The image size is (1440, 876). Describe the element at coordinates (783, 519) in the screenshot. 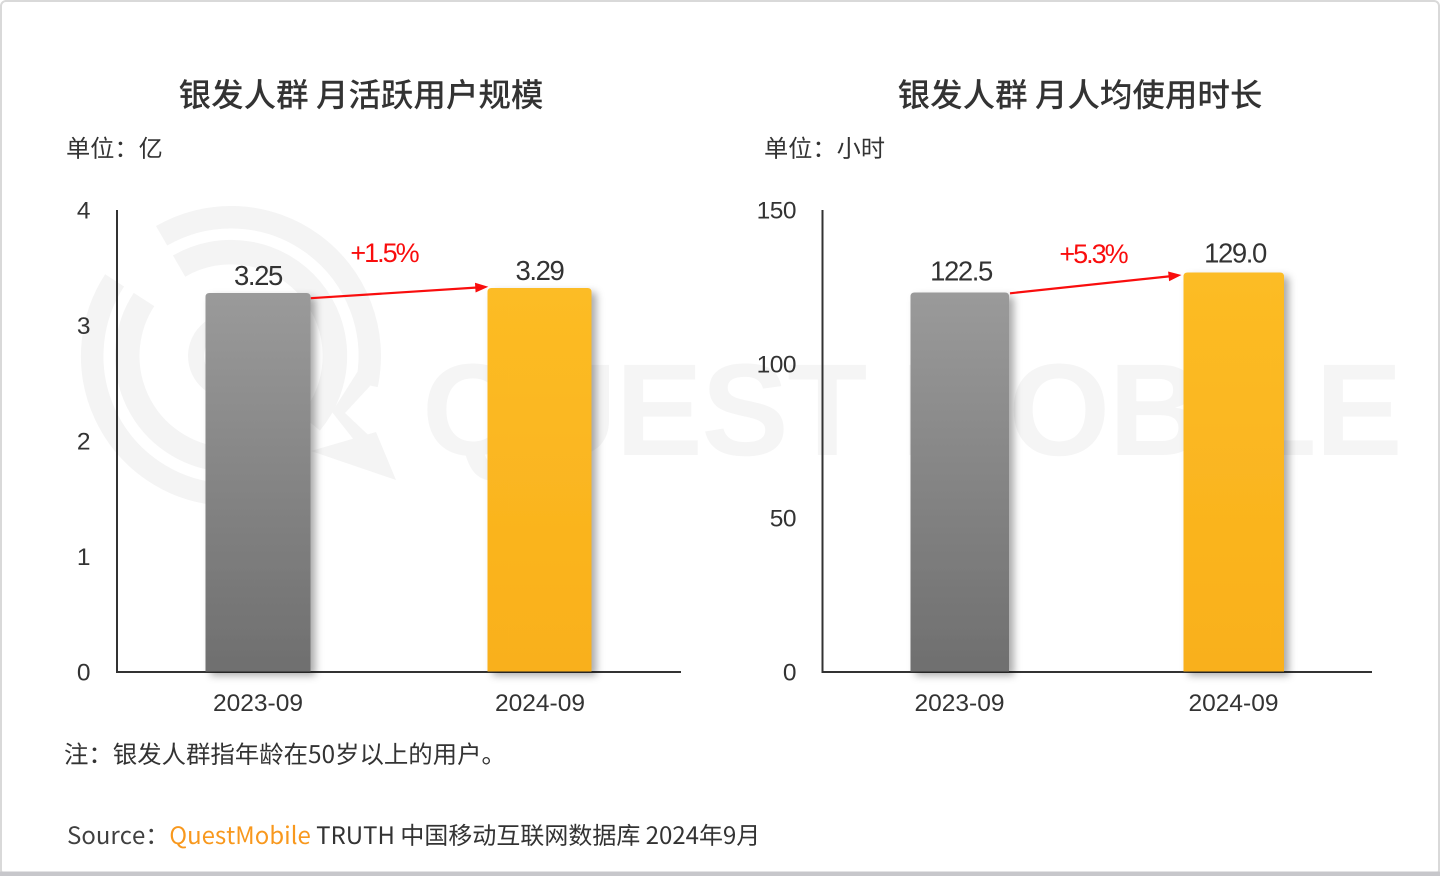

I see `svg-text: 50` at that location.